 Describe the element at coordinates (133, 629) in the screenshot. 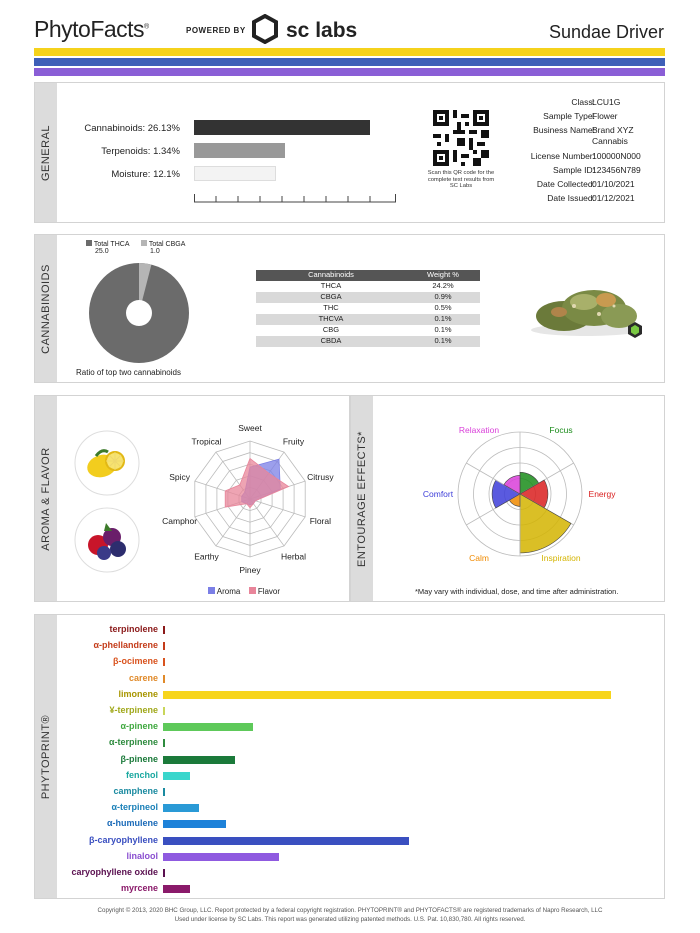

I see `terpene-label: terpinolene` at that location.